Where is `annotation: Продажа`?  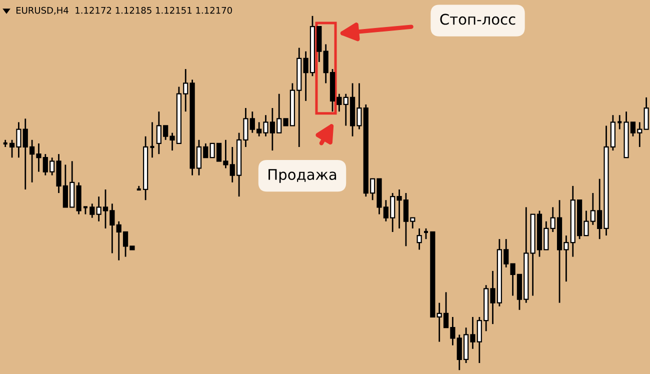
annotation: Продажа is located at coordinates (302, 176).